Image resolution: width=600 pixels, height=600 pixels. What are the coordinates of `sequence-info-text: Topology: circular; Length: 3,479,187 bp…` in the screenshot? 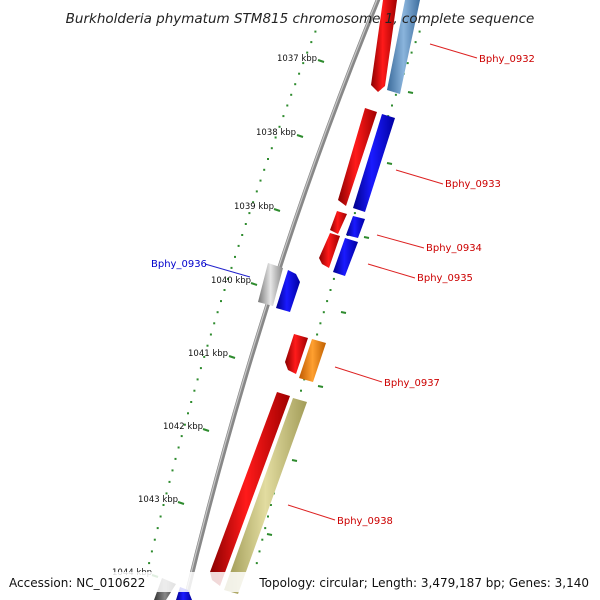 It's located at (423, 583).